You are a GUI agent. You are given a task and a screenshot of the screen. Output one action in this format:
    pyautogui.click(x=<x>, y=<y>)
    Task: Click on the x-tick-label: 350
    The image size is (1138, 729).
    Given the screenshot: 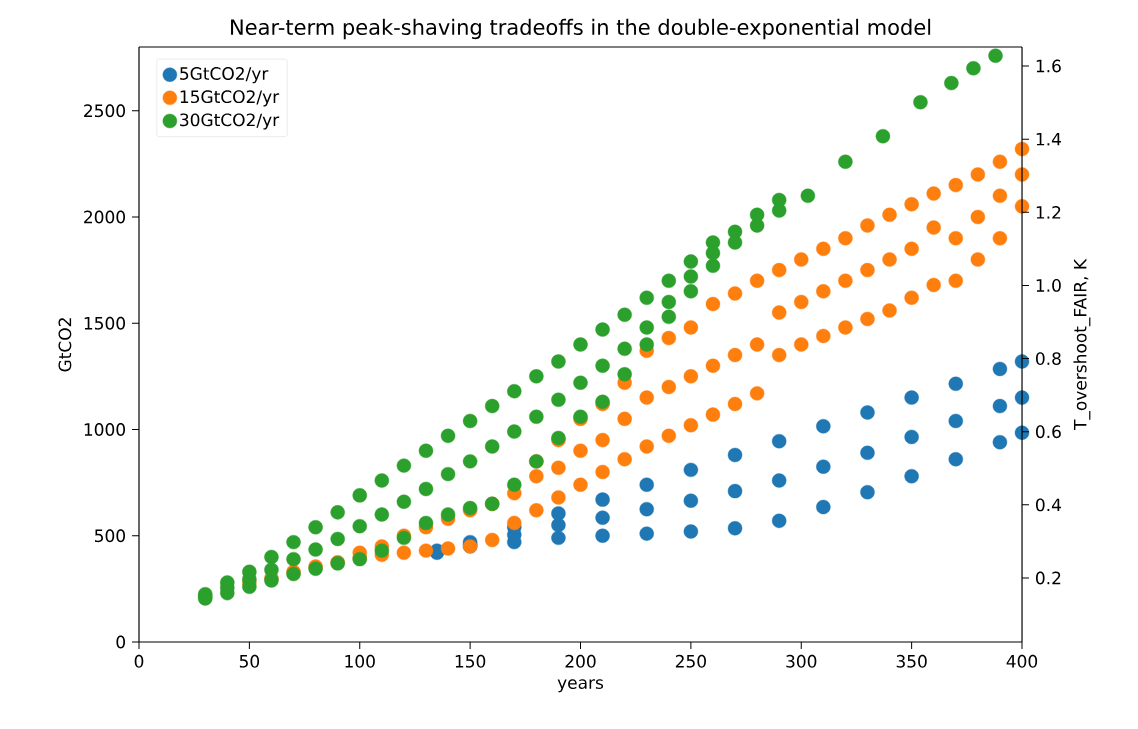 What is the action you would take?
    pyautogui.click(x=911, y=661)
    